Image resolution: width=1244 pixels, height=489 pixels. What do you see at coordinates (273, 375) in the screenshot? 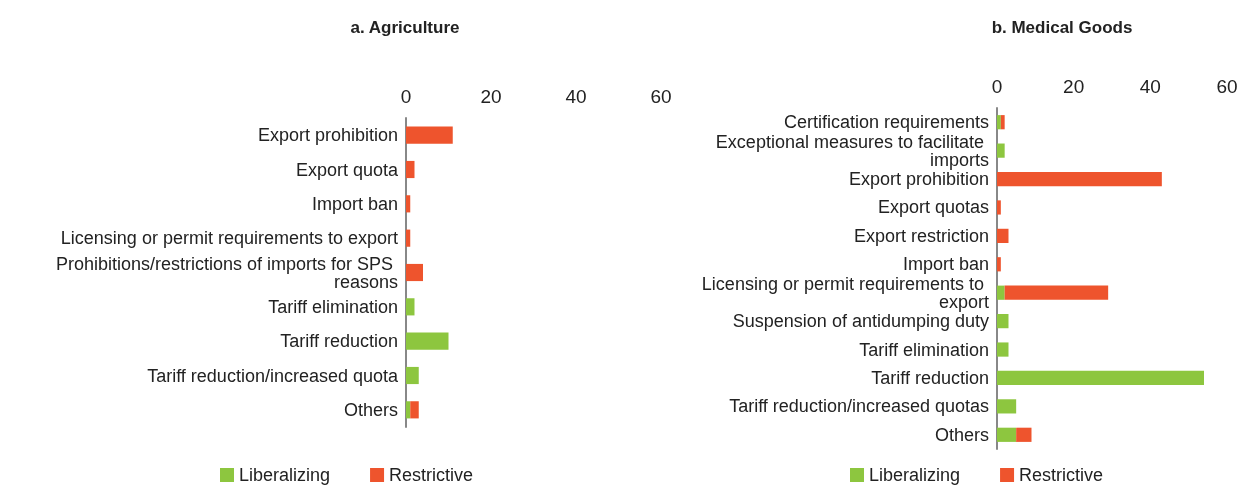
I see `y-tick-label: Tariff reduction/increased quota` at bounding box center [273, 375].